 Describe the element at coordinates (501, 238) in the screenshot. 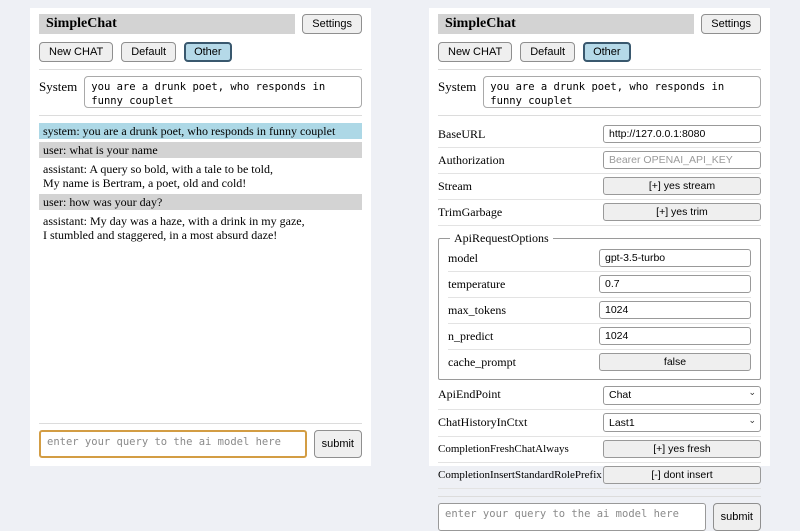

I see `api-request-options-legend: ApiRequestOptions` at that location.